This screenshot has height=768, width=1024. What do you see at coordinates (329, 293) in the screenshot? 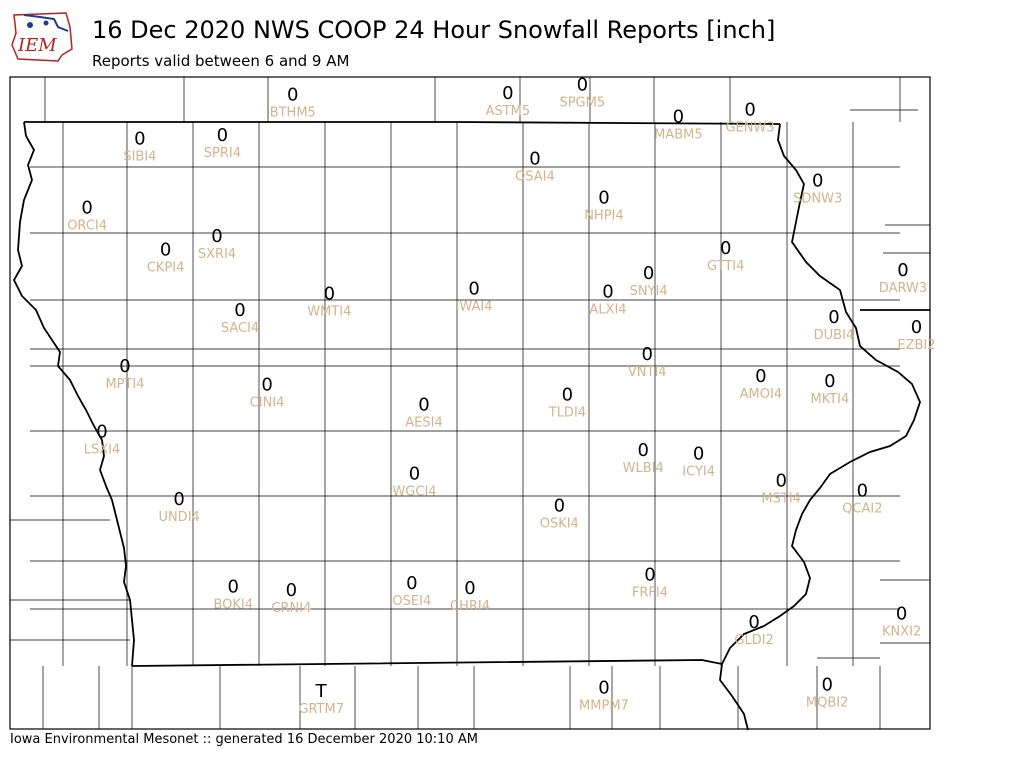
I see `station-value-wmti4: 0` at bounding box center [329, 293].